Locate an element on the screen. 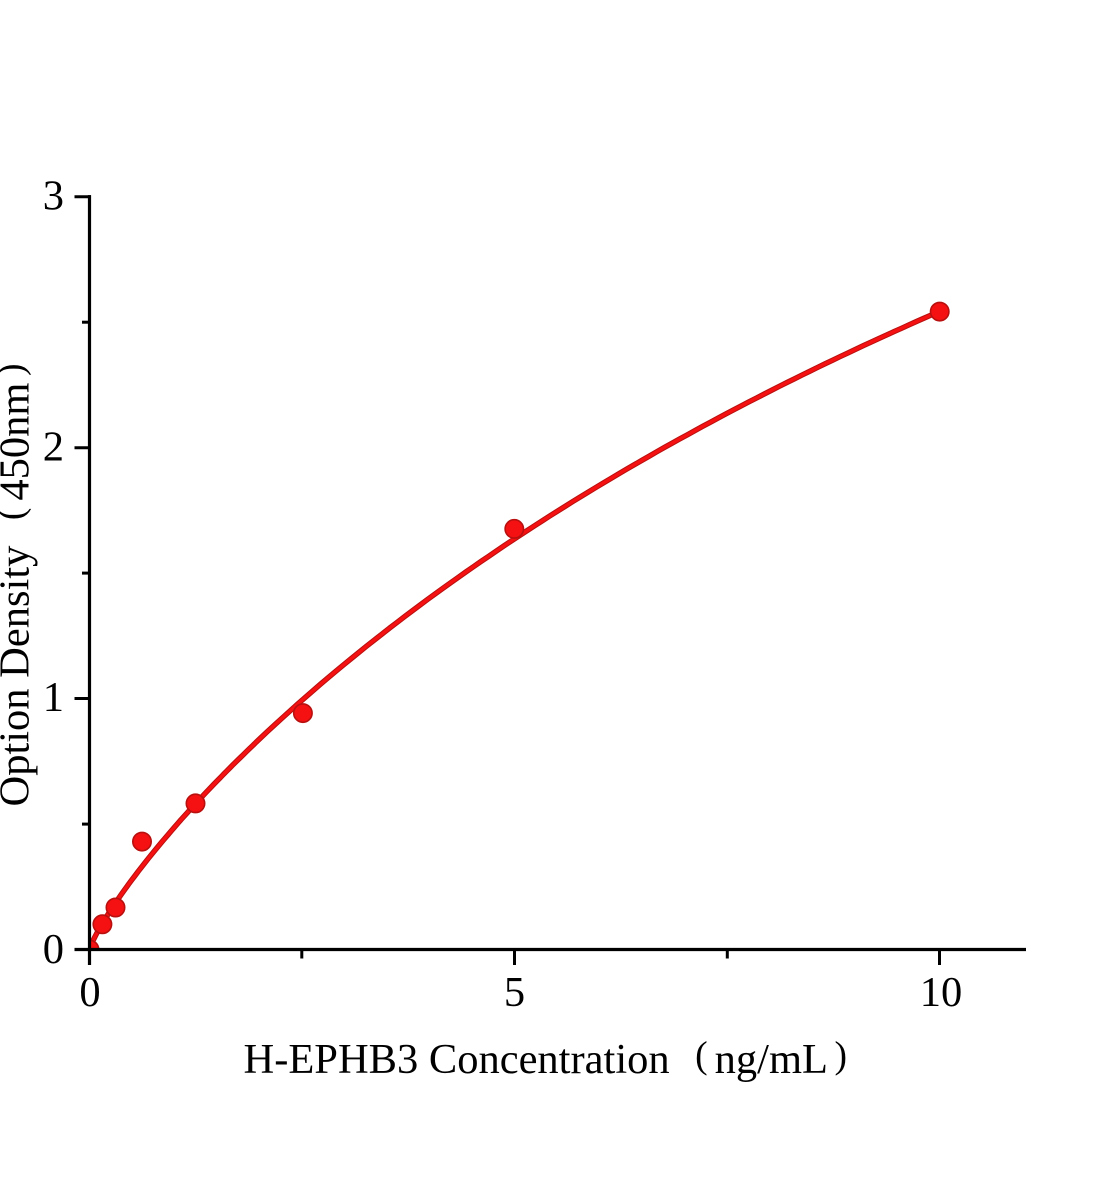  svg-text: 5 is located at coordinates (514, 992).